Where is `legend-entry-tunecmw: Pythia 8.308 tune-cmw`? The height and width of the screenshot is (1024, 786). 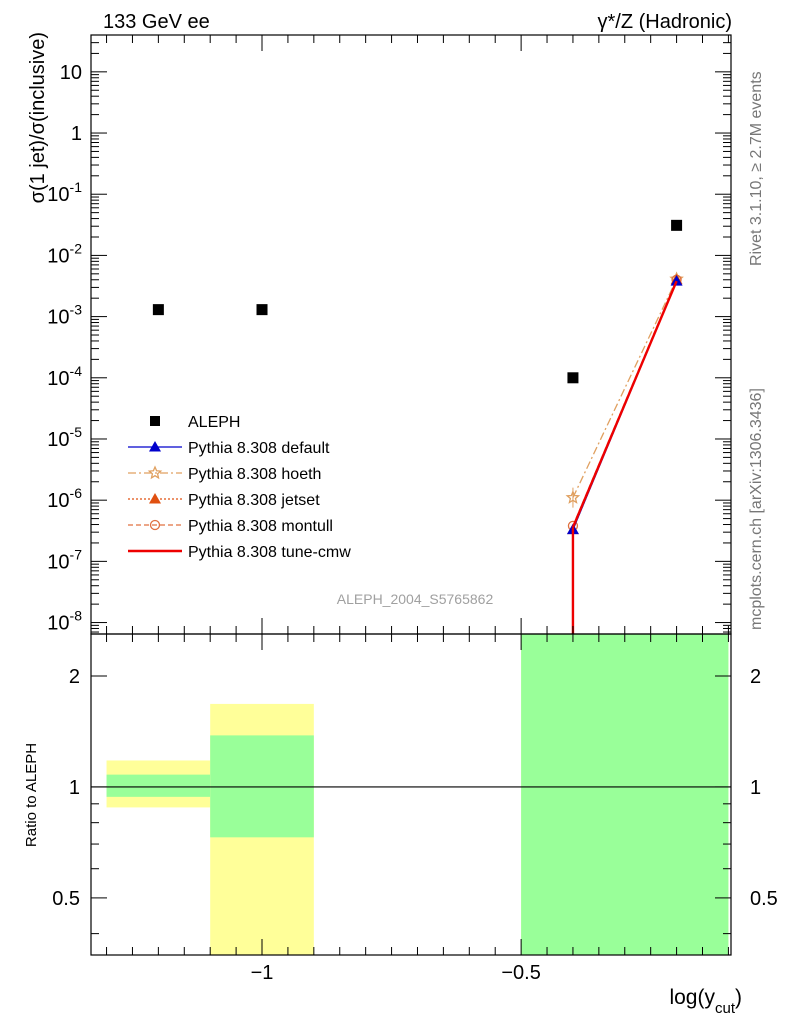 legend-entry-tunecmw: Pythia 8.308 tune-cmw is located at coordinates (239, 552).